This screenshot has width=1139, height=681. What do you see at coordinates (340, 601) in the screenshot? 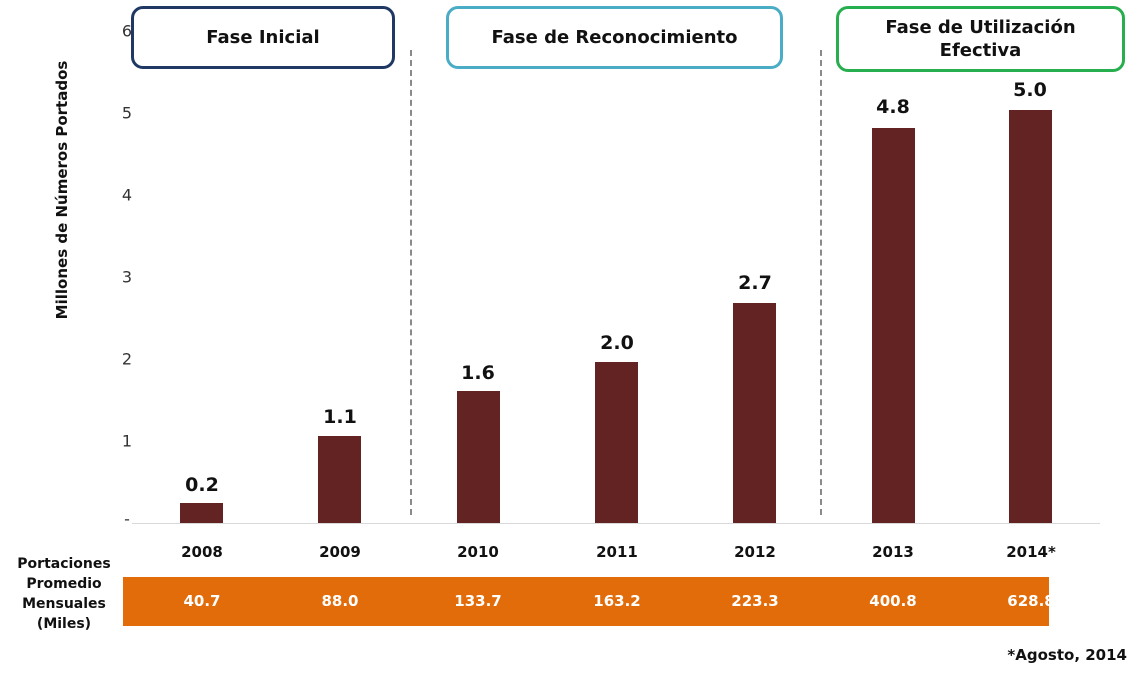
I see `monthly-value-2009: 88.0` at bounding box center [340, 601].